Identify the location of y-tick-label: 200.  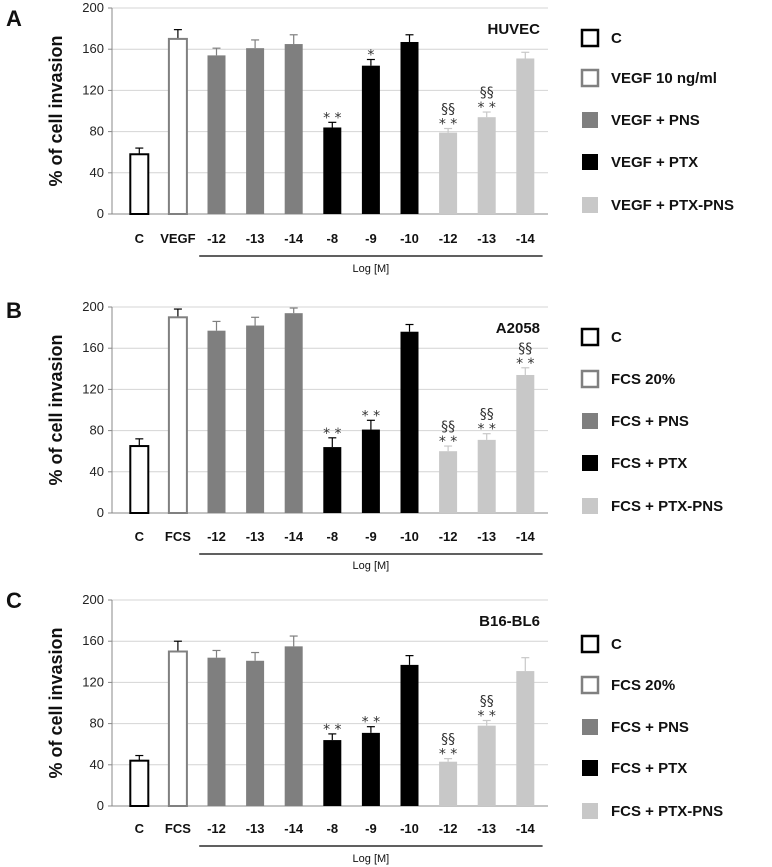
(93, 599).